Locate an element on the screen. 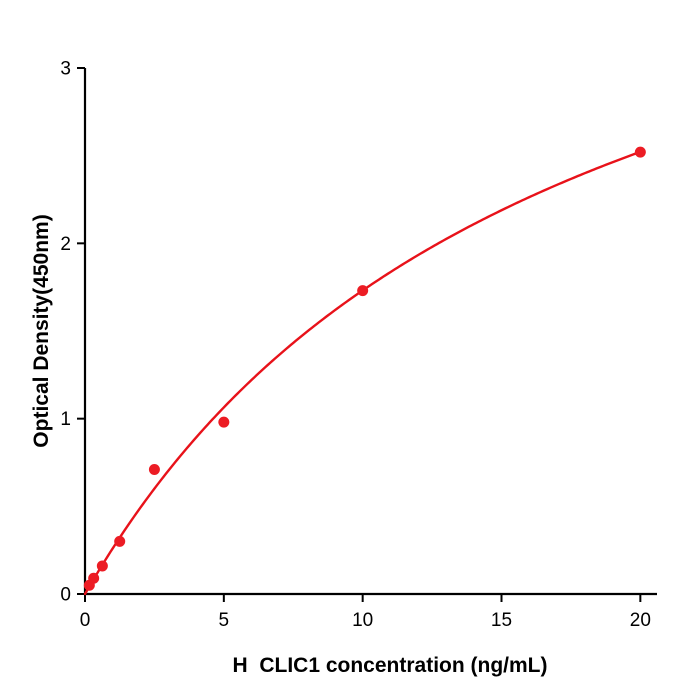 This screenshot has width=700, height=700. x-tick-label: 5 is located at coordinates (224, 620).